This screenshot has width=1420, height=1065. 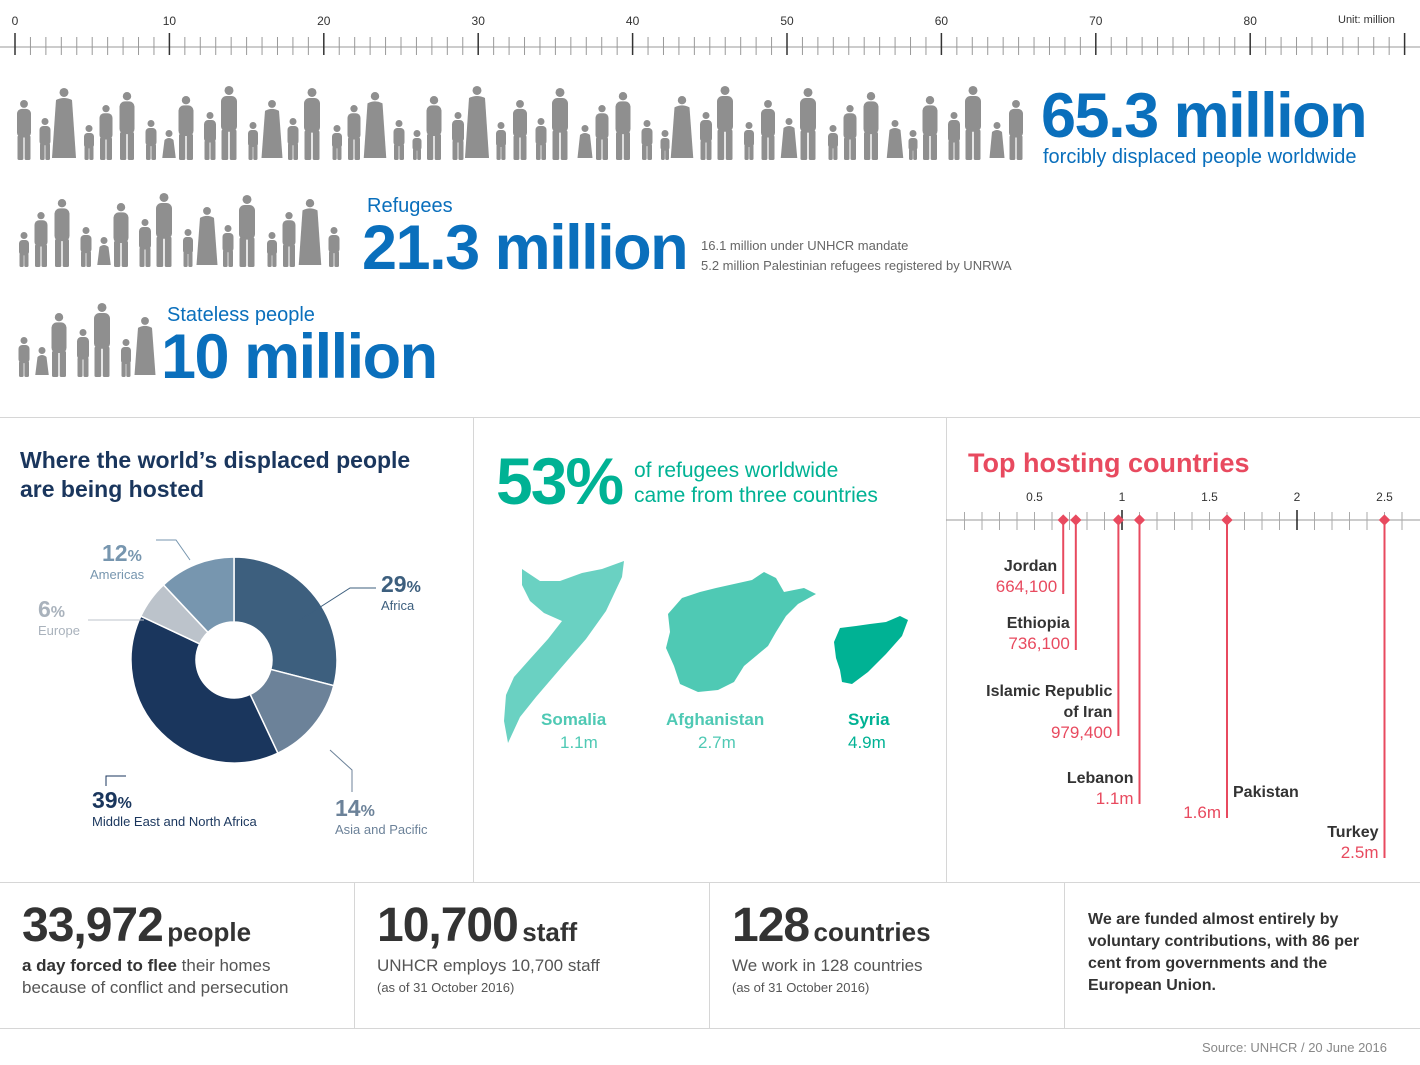 What do you see at coordinates (241, 315) in the screenshot?
I see `stateless-label: Stateless people` at bounding box center [241, 315].